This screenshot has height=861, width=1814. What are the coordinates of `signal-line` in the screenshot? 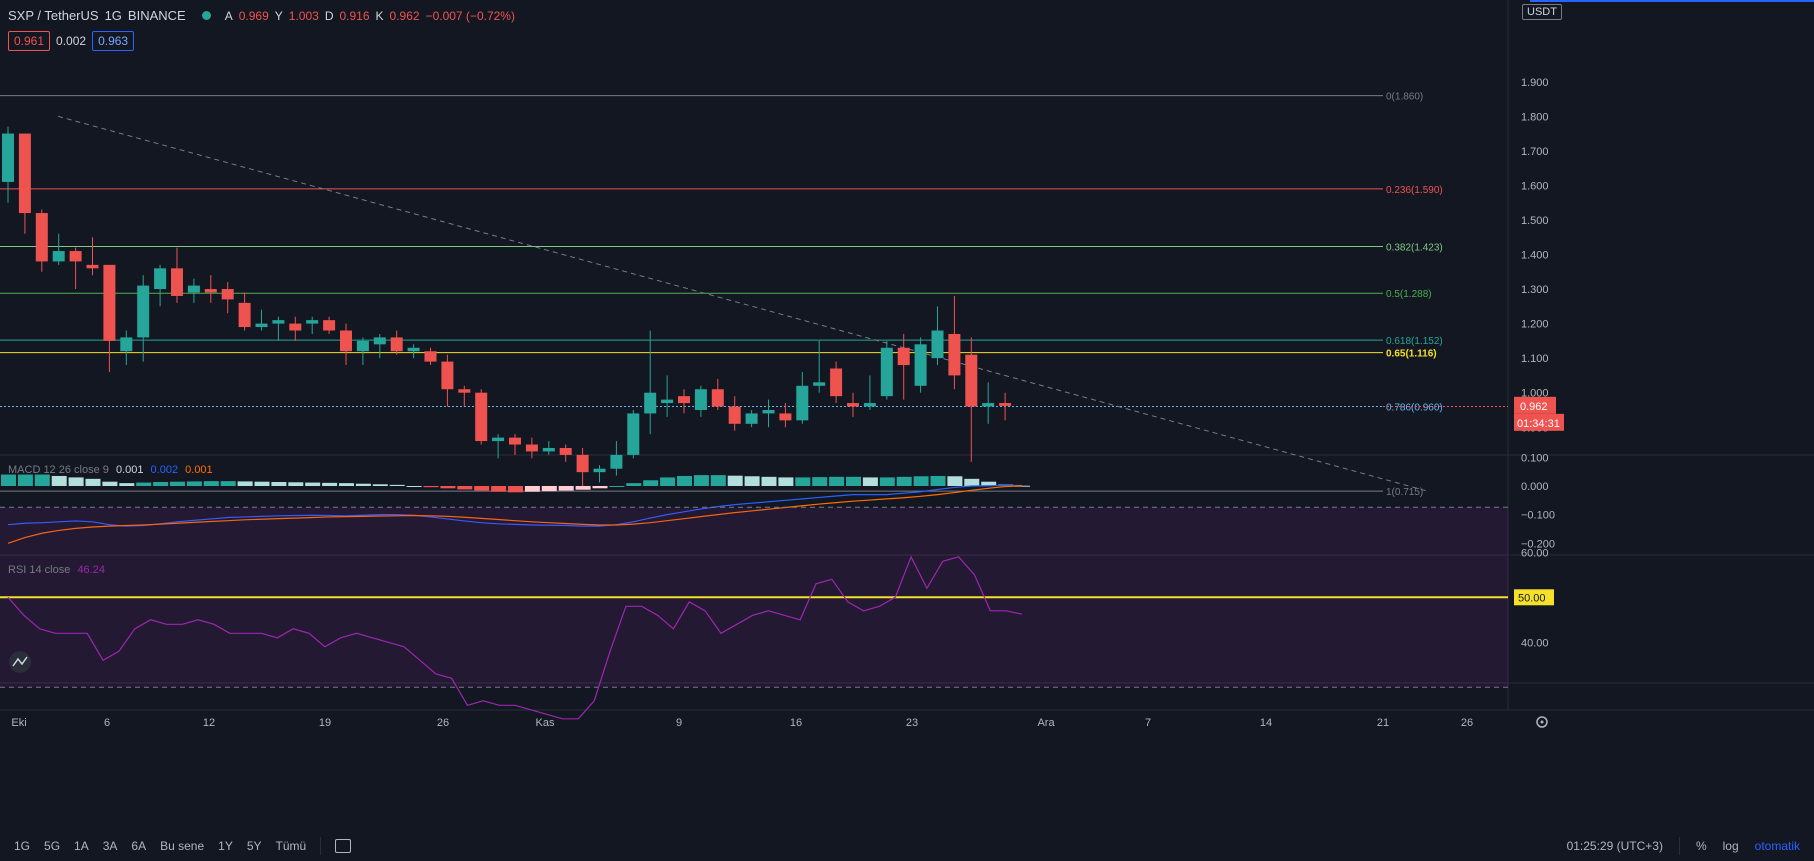 It's located at (515, 514).